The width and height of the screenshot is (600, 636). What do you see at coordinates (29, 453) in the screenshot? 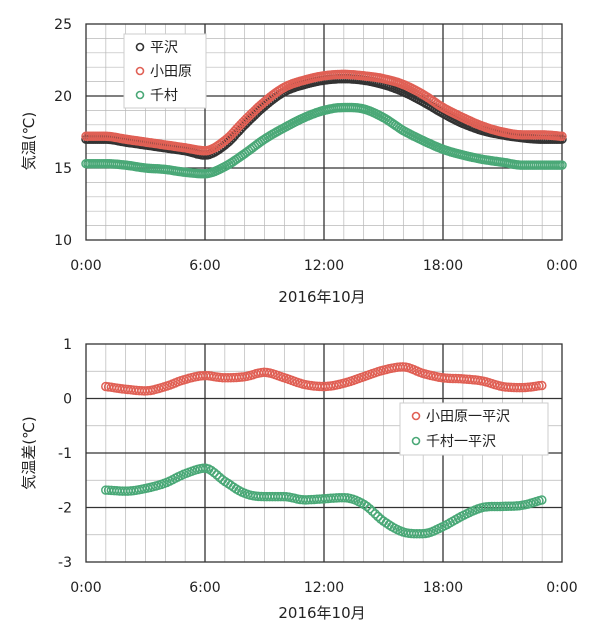
I see `bottom-y-axis-label: 気温差(℃)` at bounding box center [29, 453].